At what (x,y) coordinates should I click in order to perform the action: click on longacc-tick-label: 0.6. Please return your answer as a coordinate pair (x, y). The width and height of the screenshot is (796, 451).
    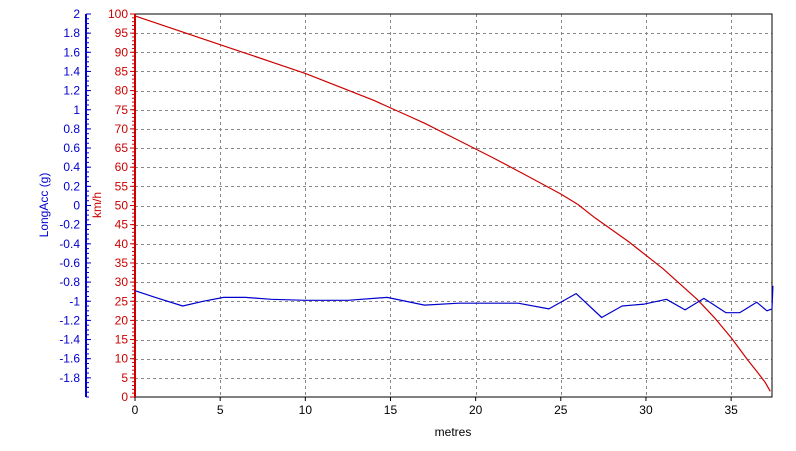
    Looking at the image, I should click on (71, 148).